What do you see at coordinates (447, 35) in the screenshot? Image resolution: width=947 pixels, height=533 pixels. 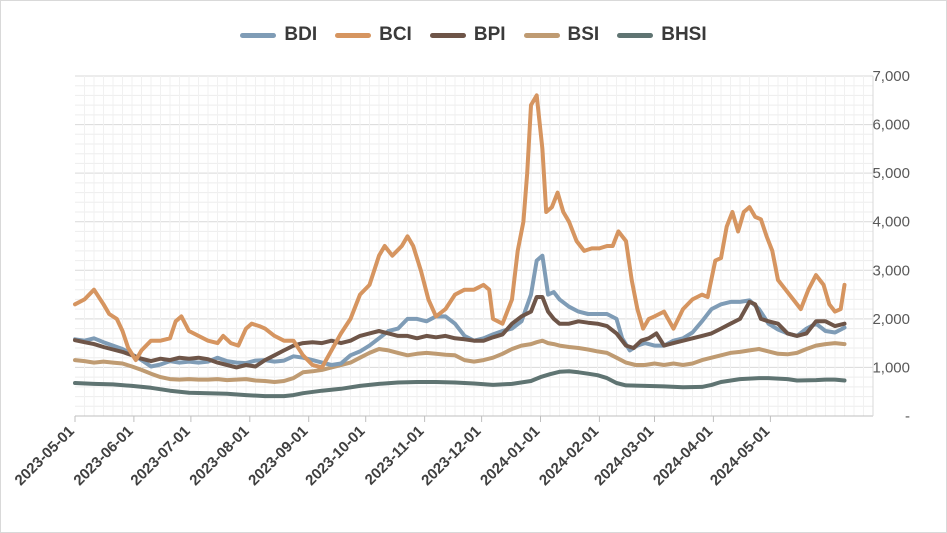 I see `legend-swatch-bpi` at bounding box center [447, 35].